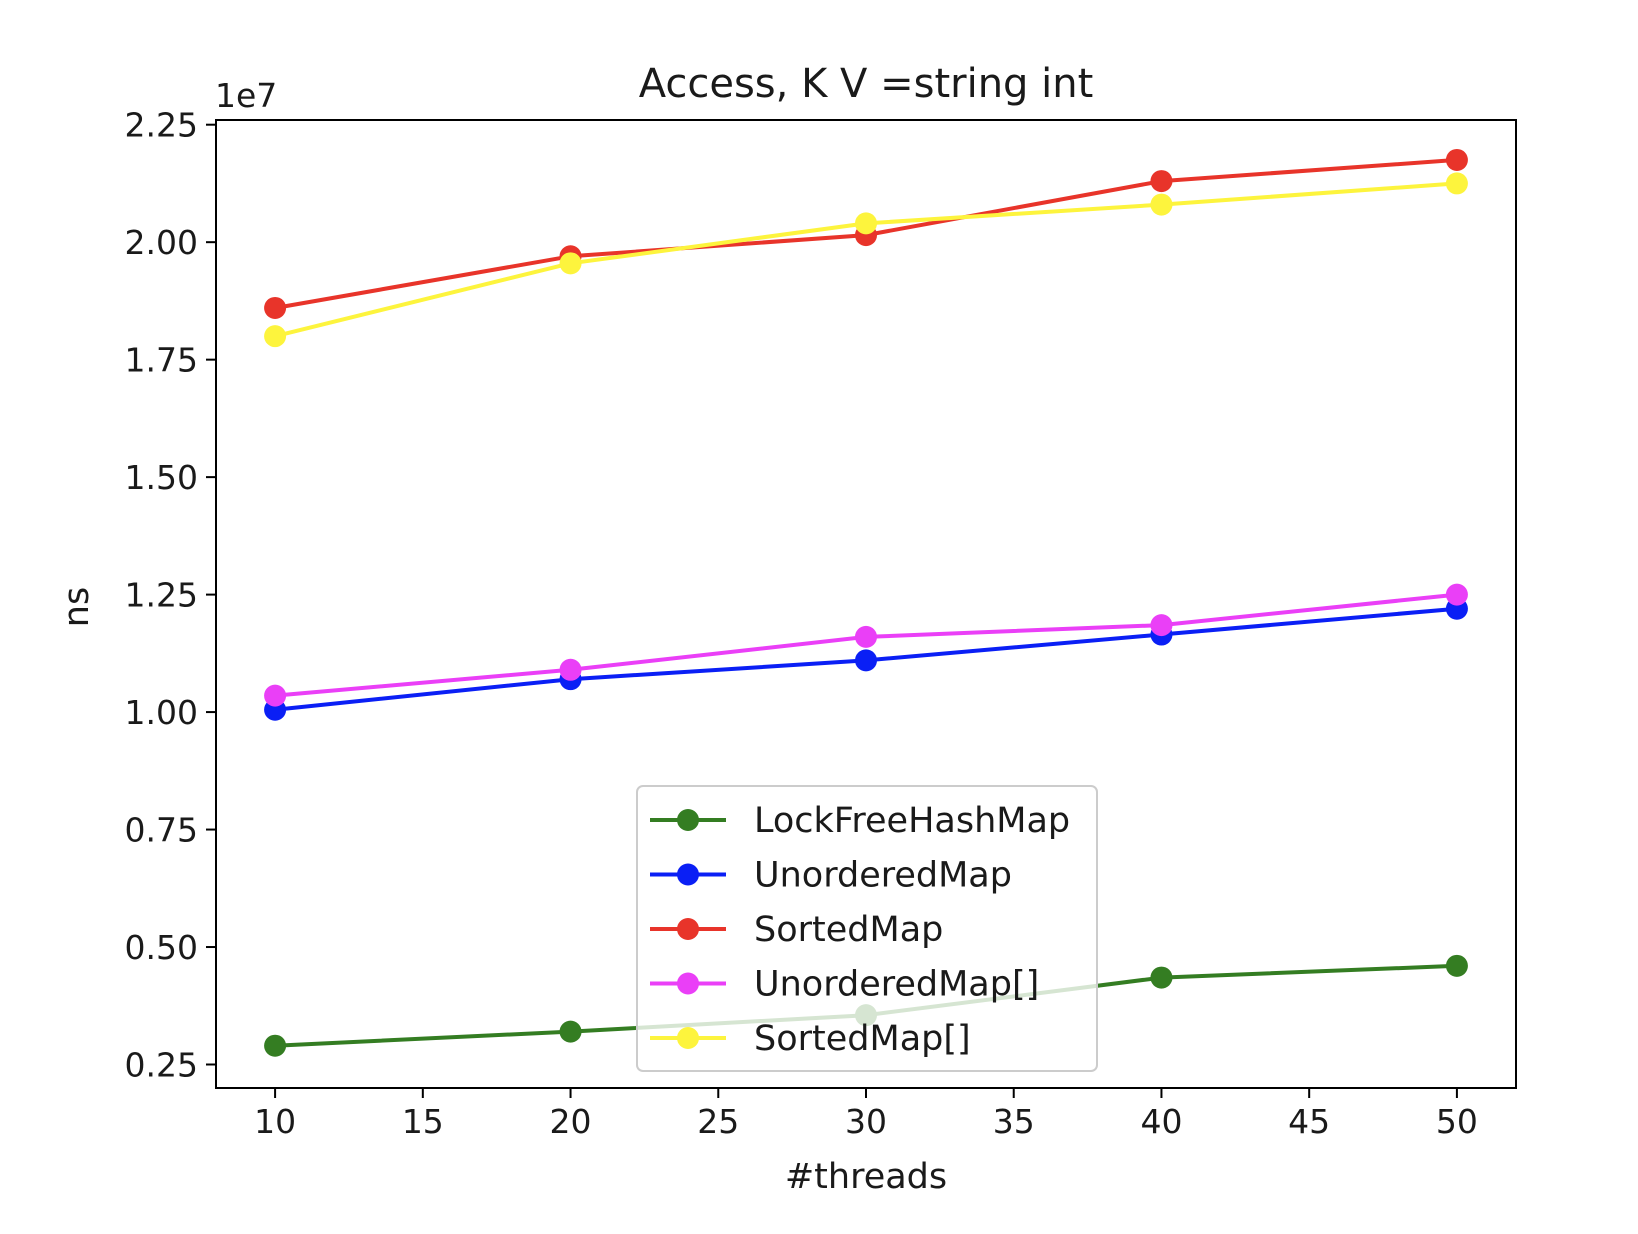 The image size is (1638, 1234). Describe the element at coordinates (718, 1121) in the screenshot. I see `x-tick-label: 25` at that location.